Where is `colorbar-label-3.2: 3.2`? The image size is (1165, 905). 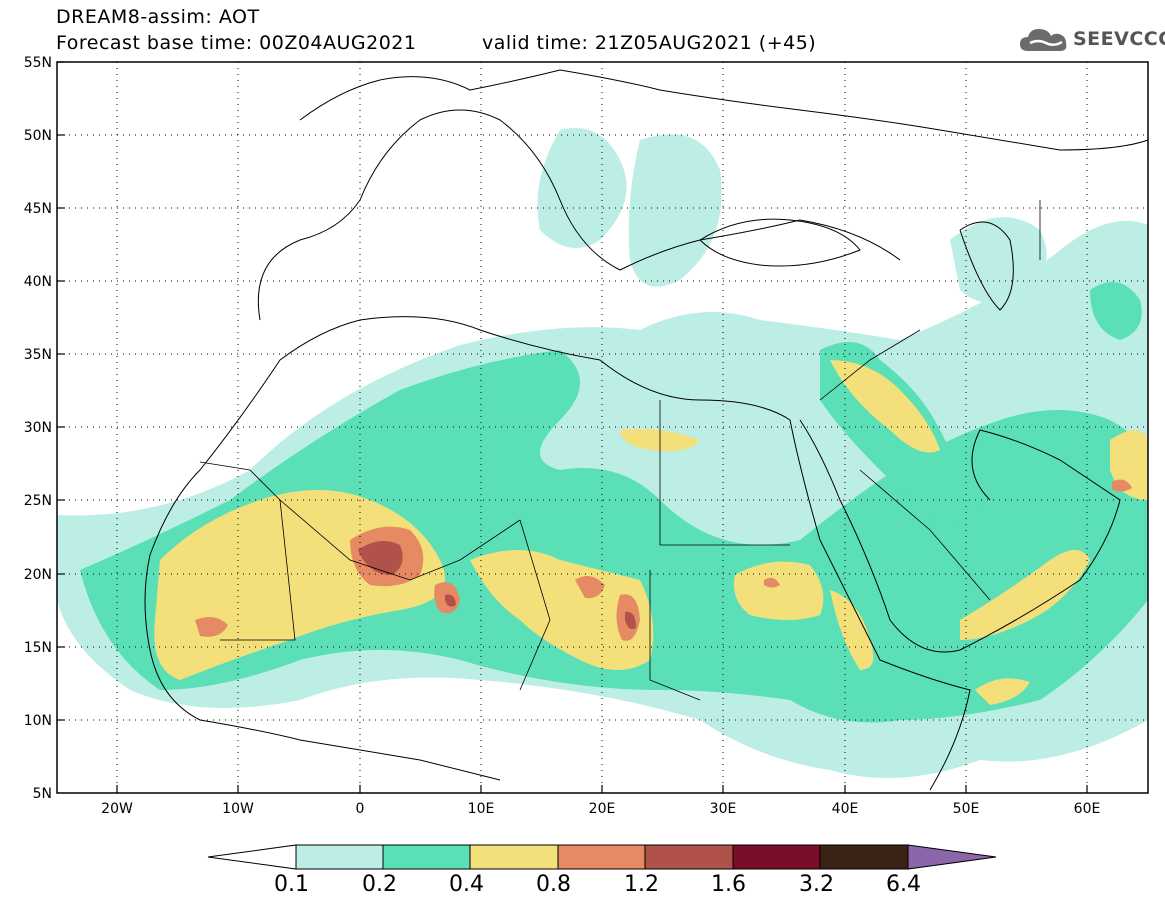
colorbar-label-3.2: 3.2 is located at coordinates (816, 884).